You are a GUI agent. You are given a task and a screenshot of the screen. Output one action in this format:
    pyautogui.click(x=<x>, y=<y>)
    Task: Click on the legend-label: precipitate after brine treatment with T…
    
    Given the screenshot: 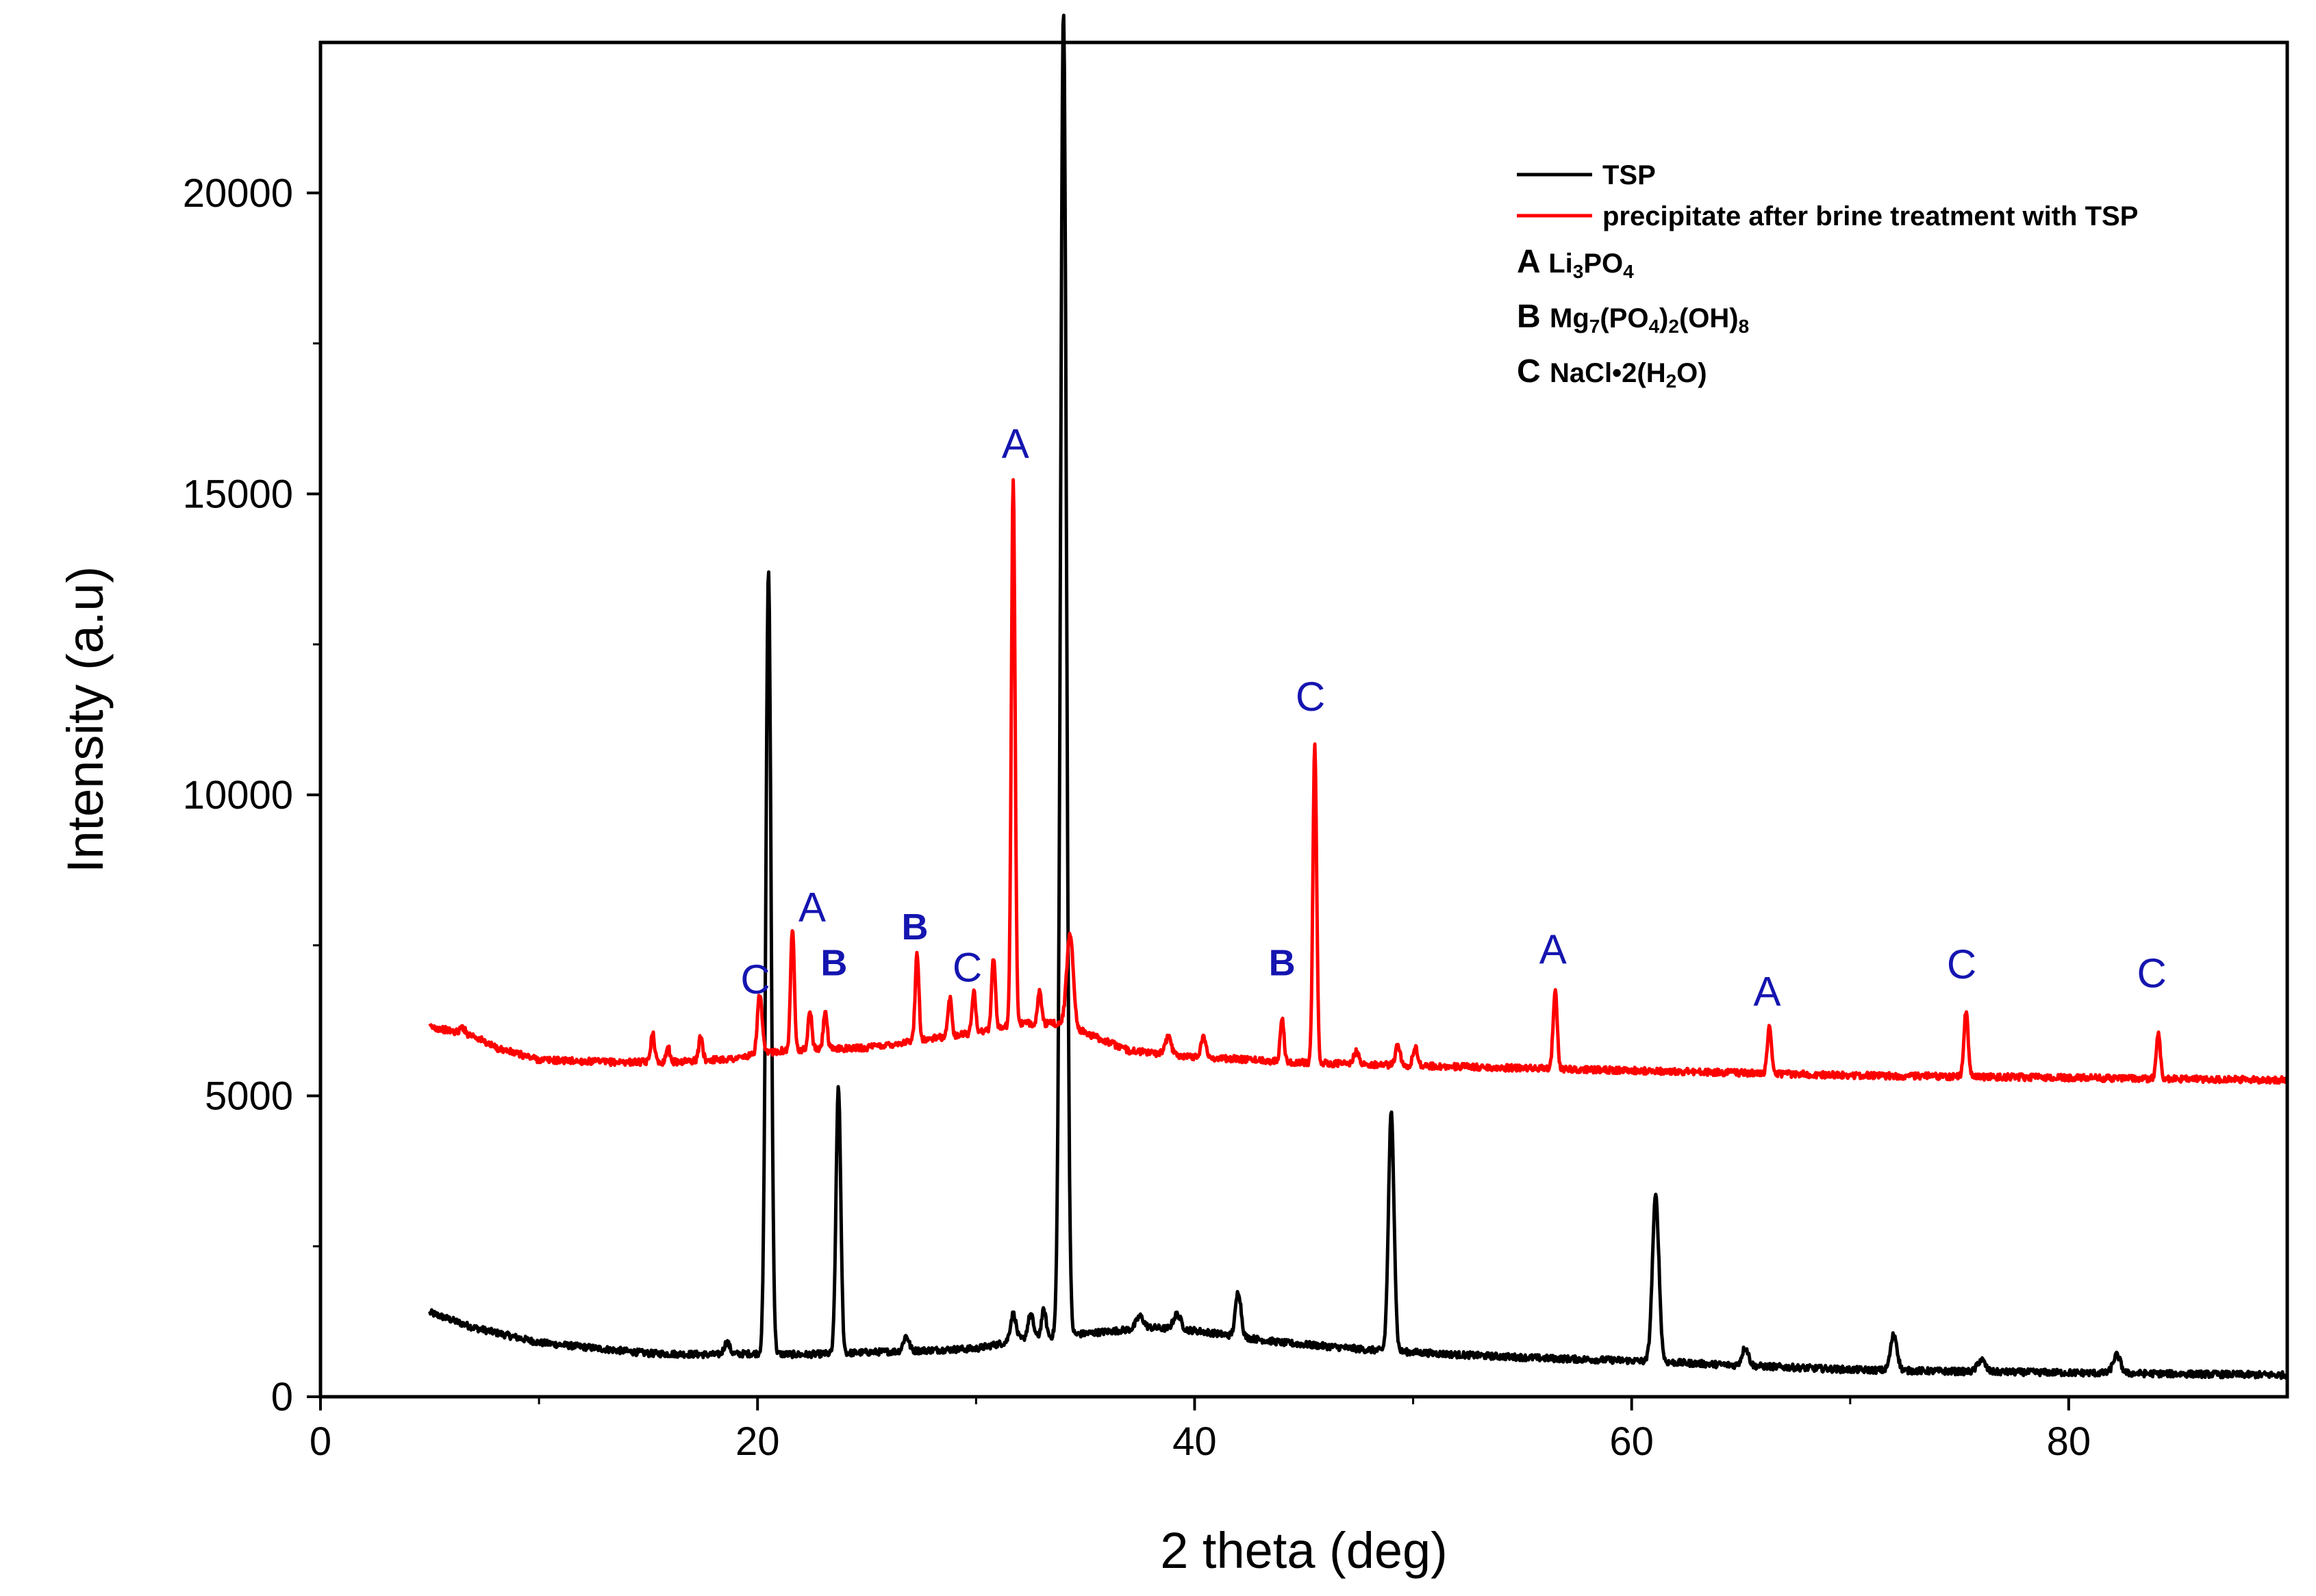 What is the action you would take?
    pyautogui.click(x=1870, y=216)
    